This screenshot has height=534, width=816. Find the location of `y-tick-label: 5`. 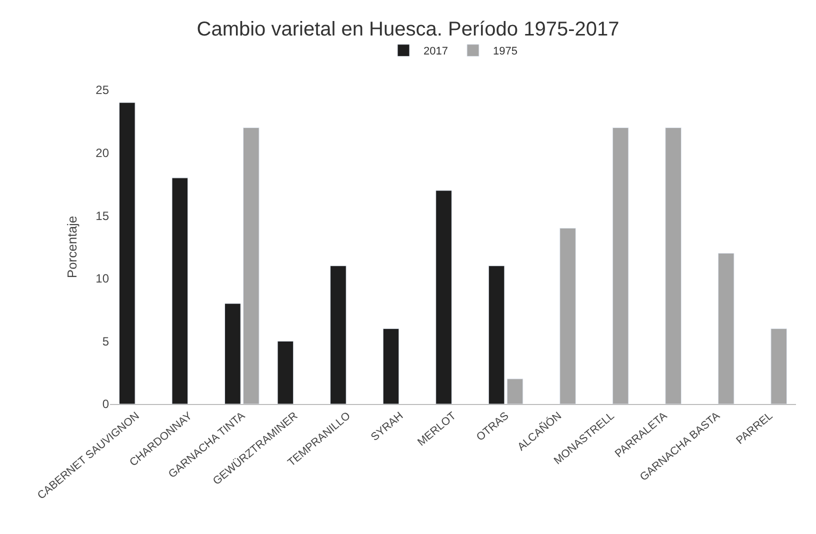

y-tick-label: 5 is located at coordinates (106, 341).